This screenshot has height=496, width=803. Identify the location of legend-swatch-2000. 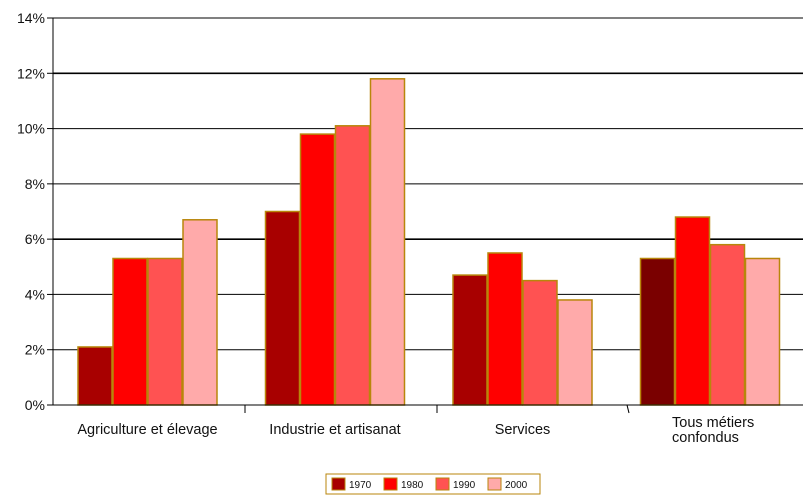
(494, 484).